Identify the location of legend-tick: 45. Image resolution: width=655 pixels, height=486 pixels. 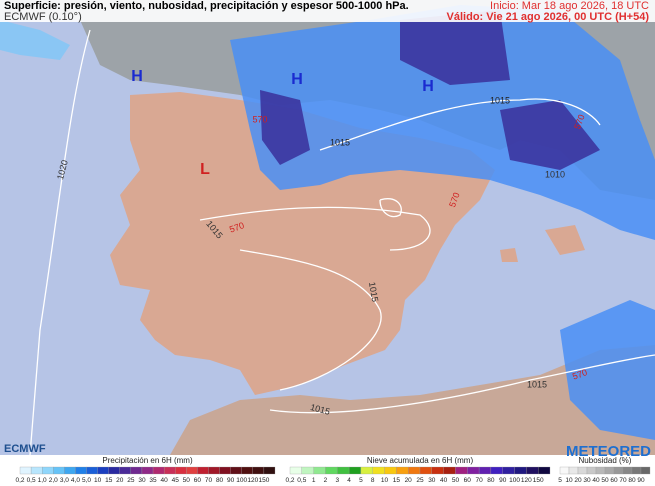
(176, 480).